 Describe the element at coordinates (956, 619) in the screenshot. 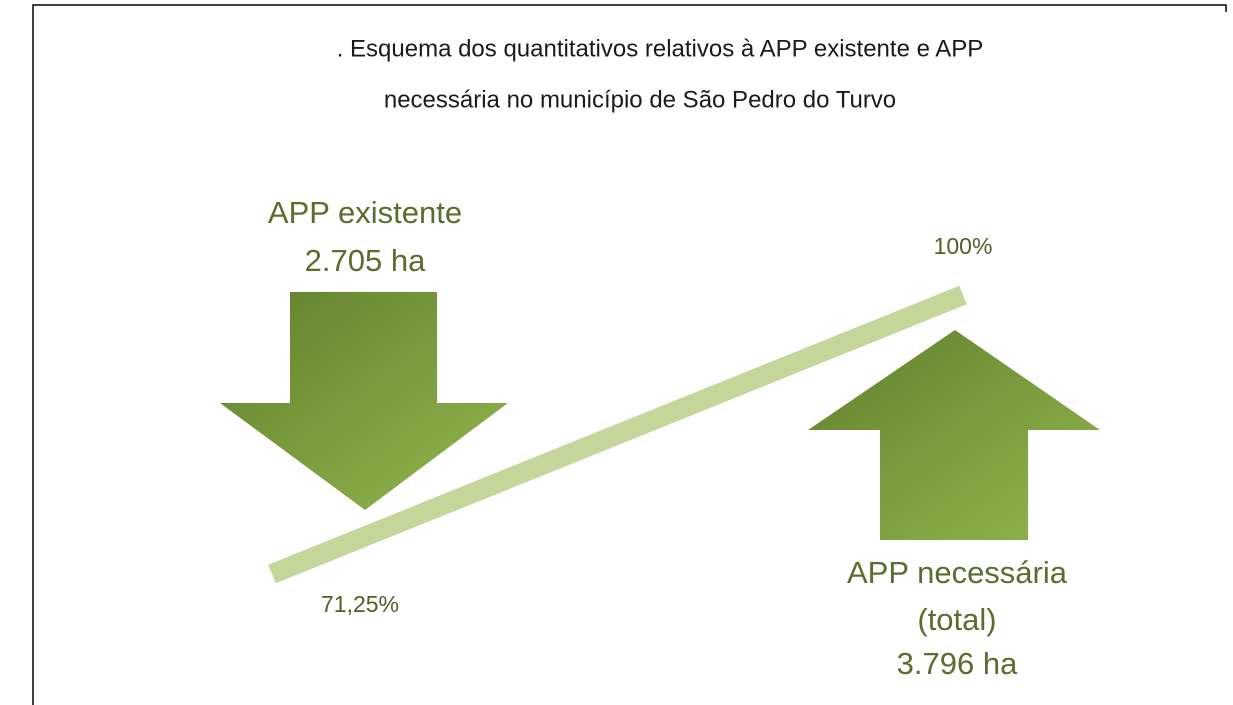

I see `right-label: (total)` at that location.